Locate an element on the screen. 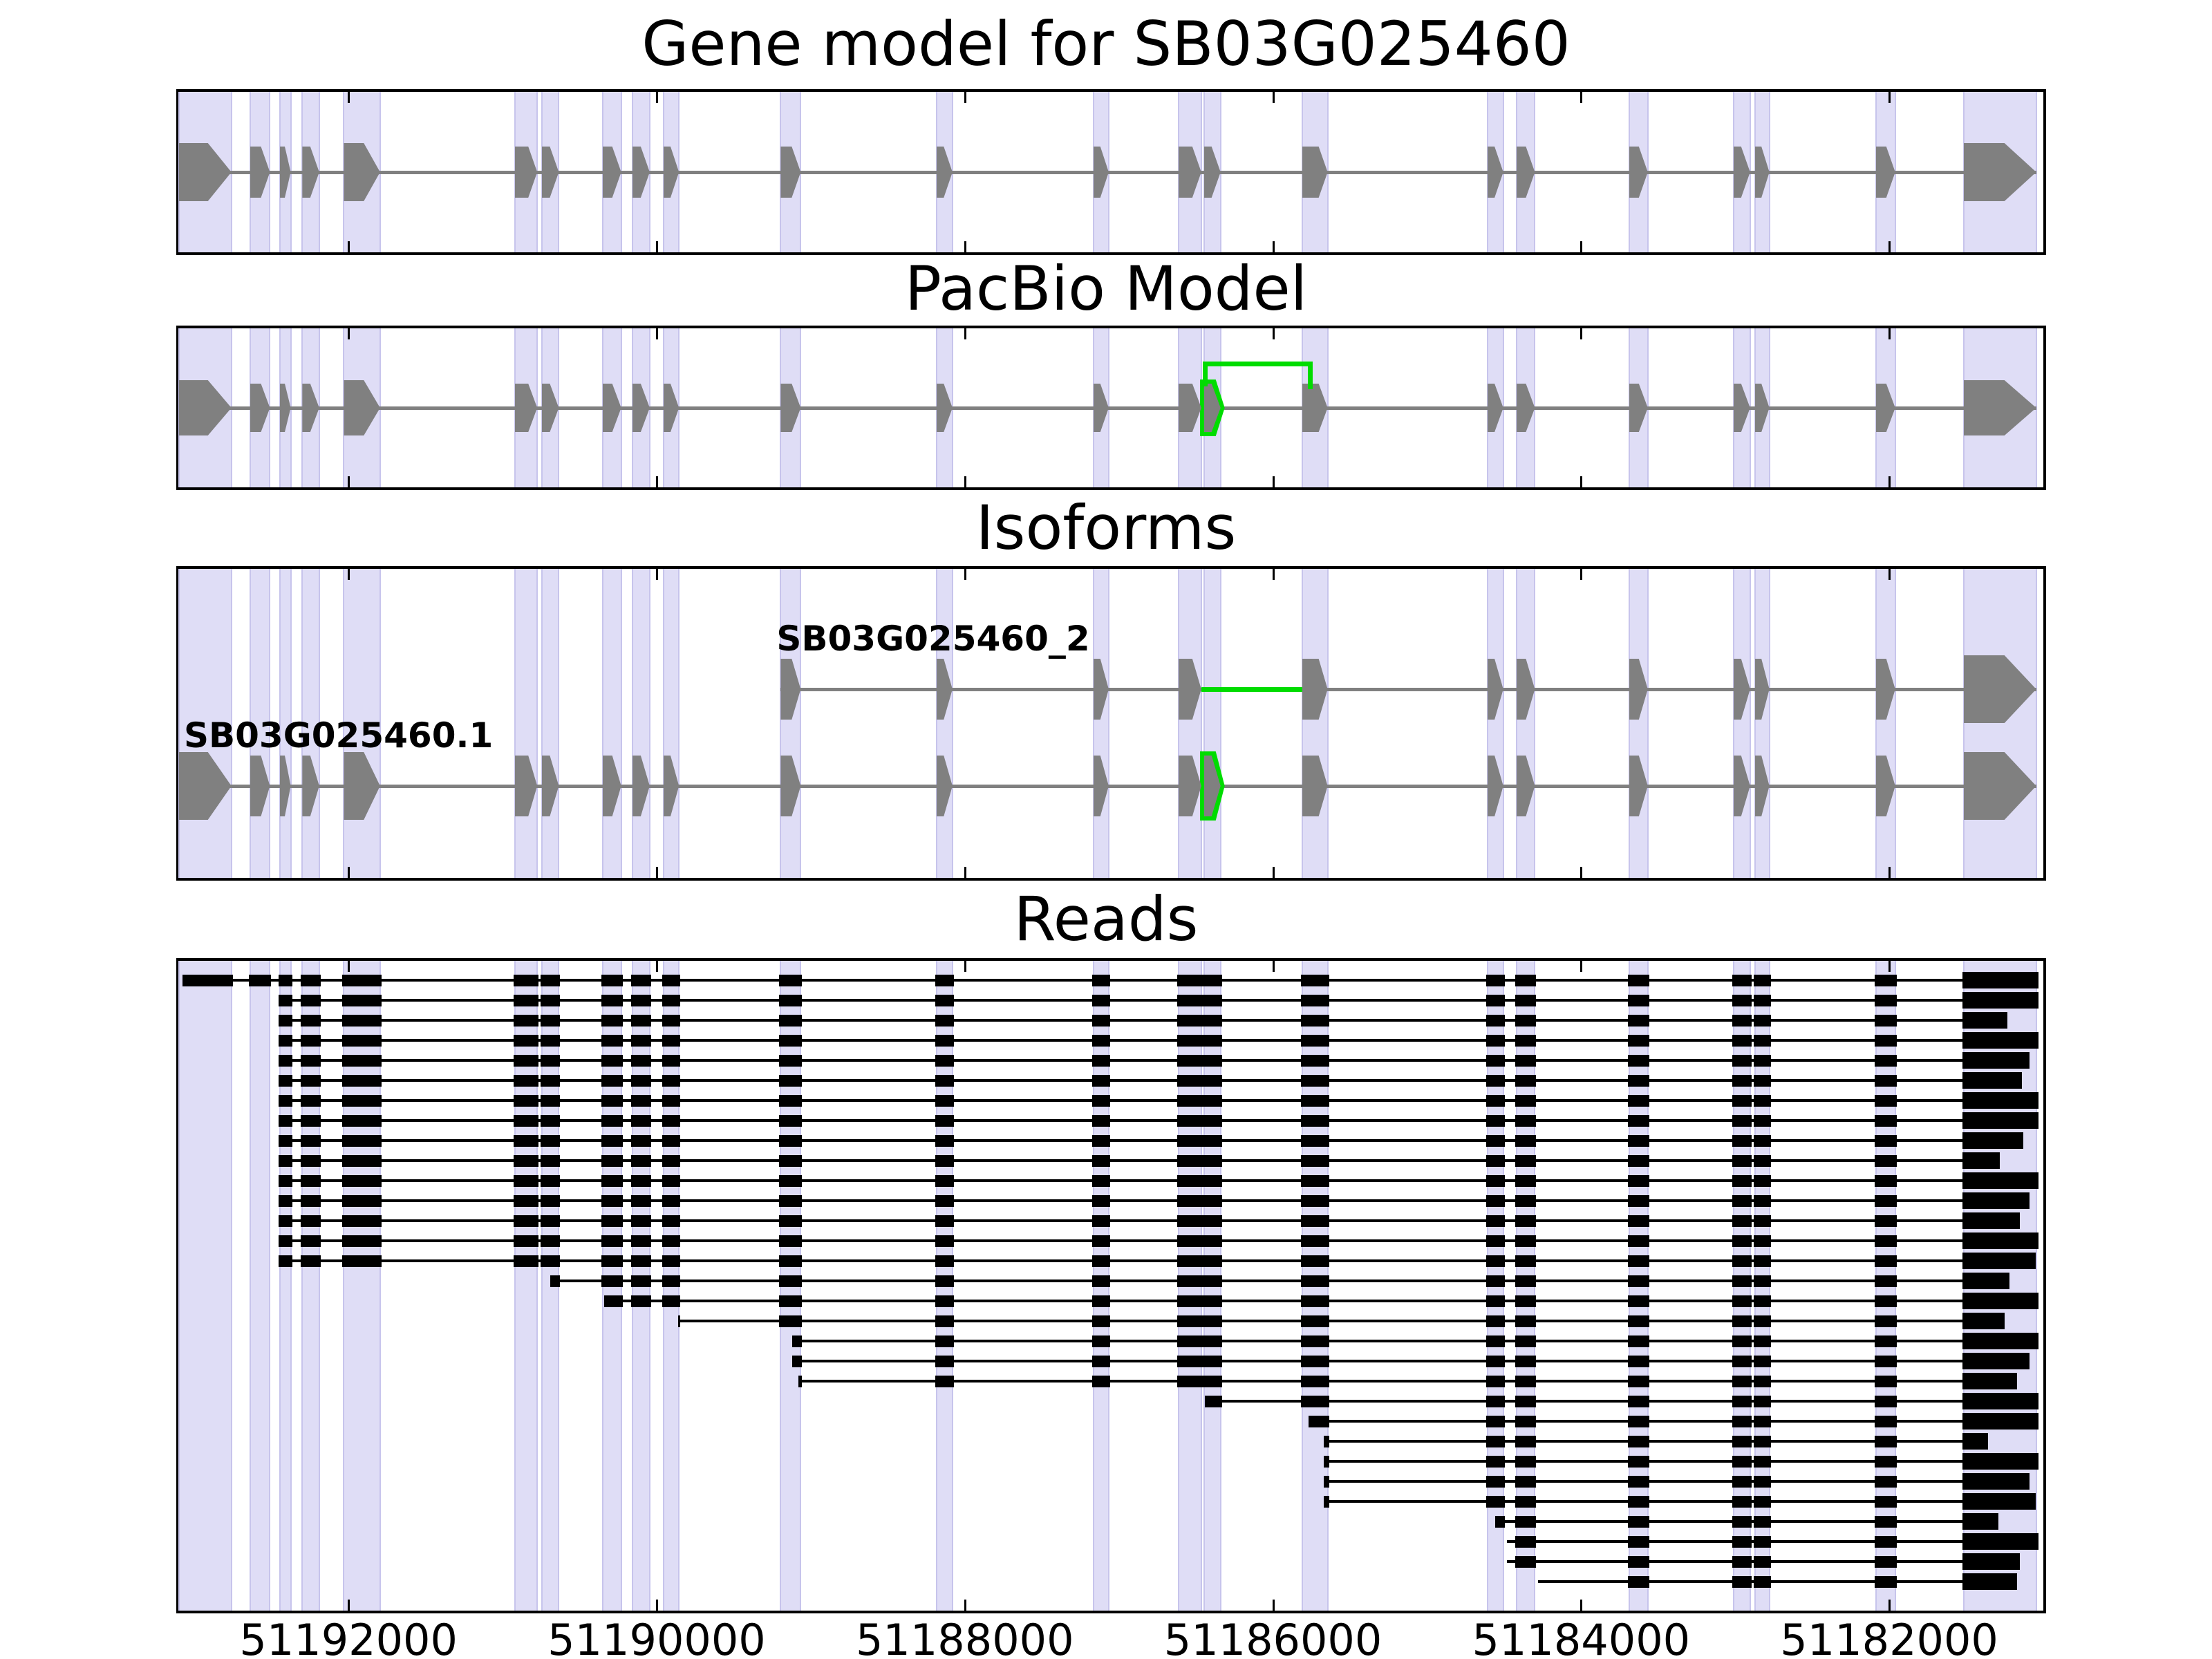  x-tick-label: 51184000 is located at coordinates (1582, 1637).